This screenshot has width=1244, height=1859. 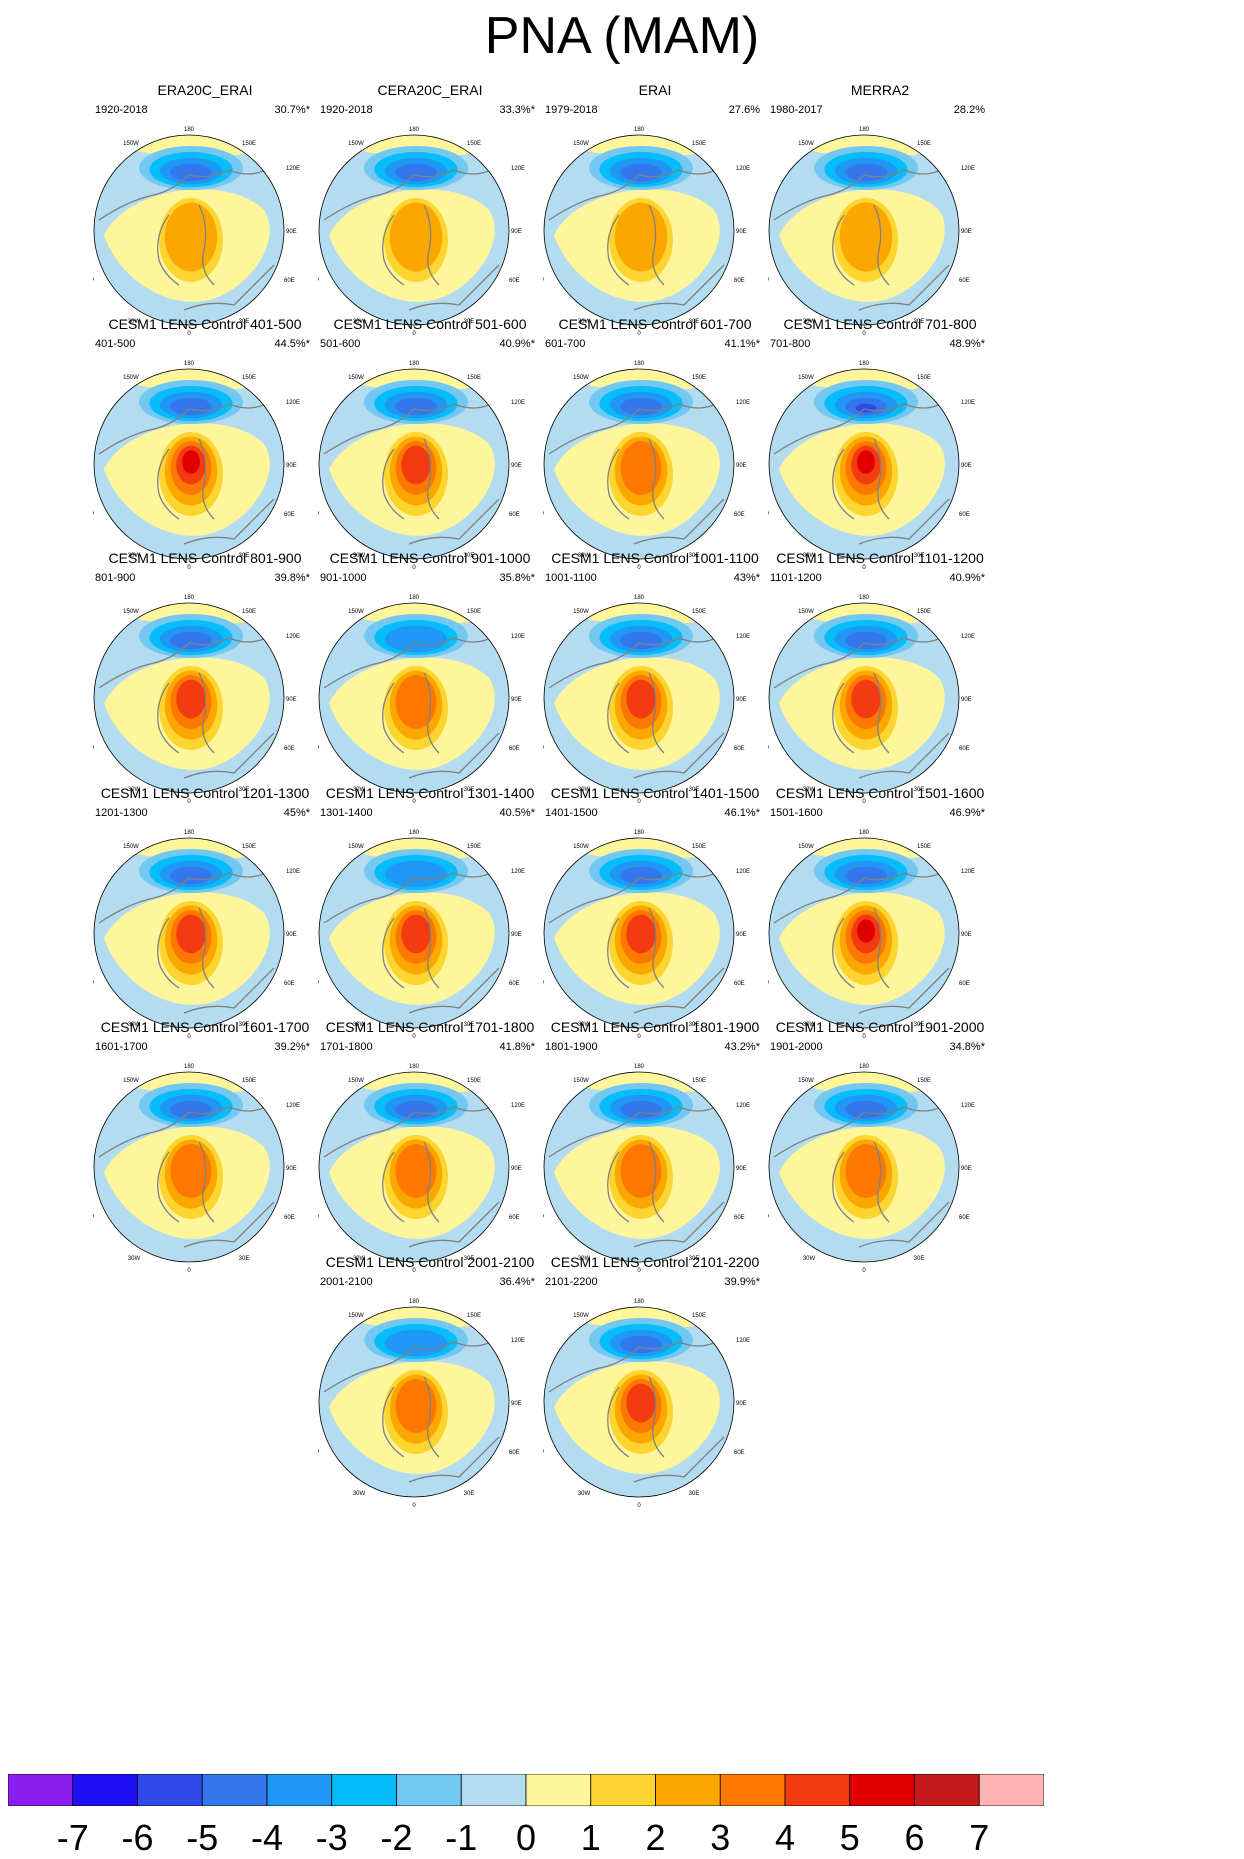 I want to click on figure-title: PNA (MAM), so click(x=622, y=36).